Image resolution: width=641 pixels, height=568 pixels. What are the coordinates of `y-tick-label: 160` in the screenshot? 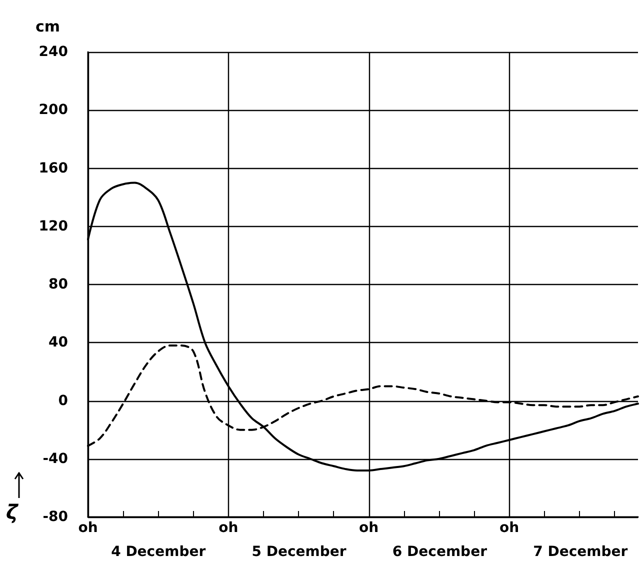 It's located at (53, 168).